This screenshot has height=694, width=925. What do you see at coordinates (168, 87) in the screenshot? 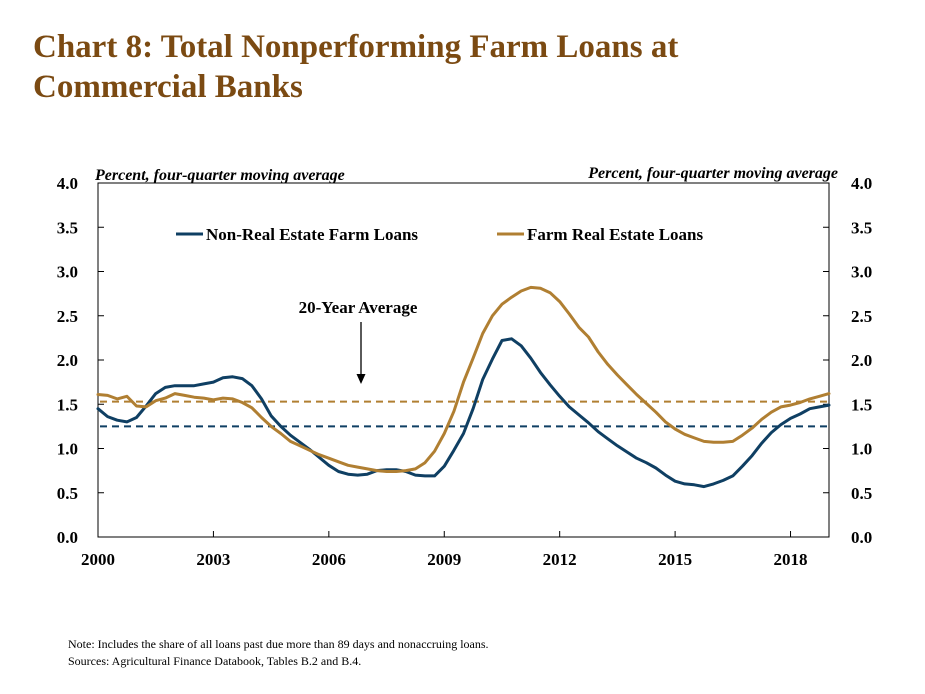
I see `chart-title-line-2: Commercial Banks` at bounding box center [168, 87].